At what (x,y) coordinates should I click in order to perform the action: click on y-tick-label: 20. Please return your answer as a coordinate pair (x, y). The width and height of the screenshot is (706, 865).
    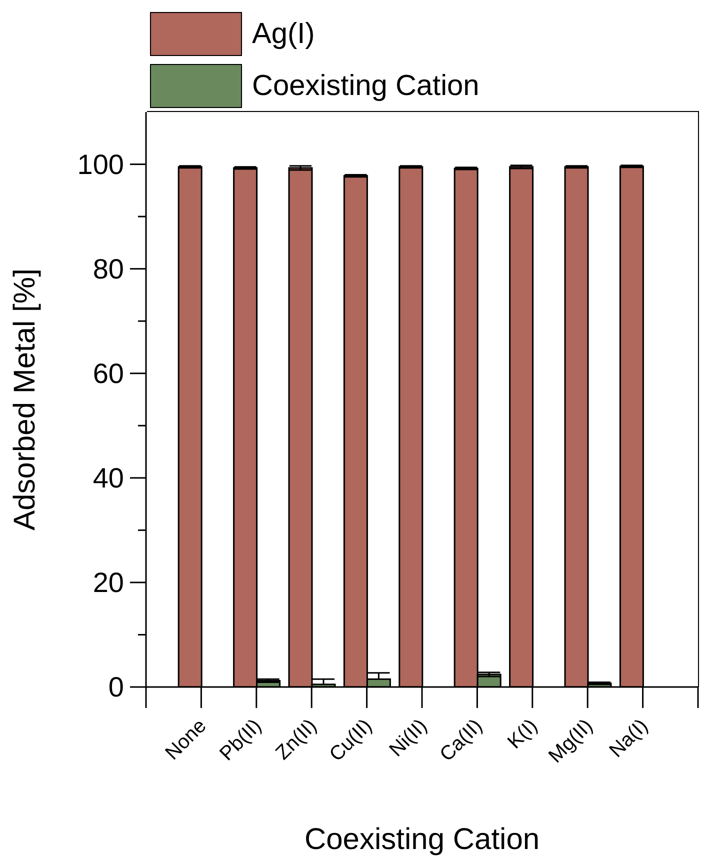
    Looking at the image, I should click on (108, 582).